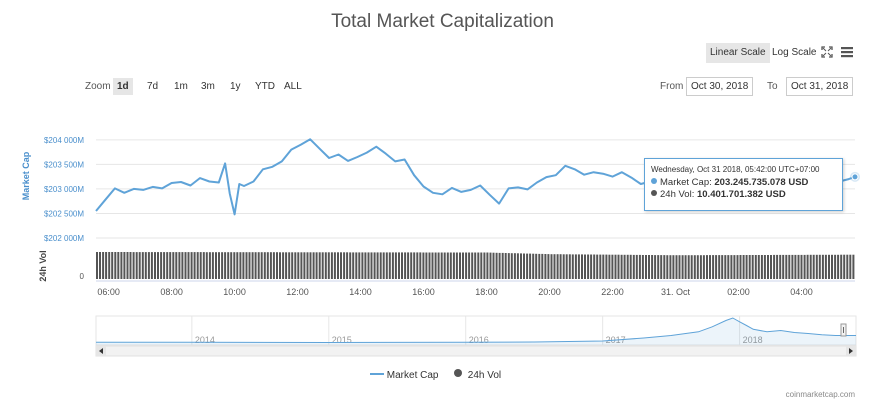 The height and width of the screenshot is (413, 885). Describe the element at coordinates (855, 177) in the screenshot. I see `hover-point` at that location.